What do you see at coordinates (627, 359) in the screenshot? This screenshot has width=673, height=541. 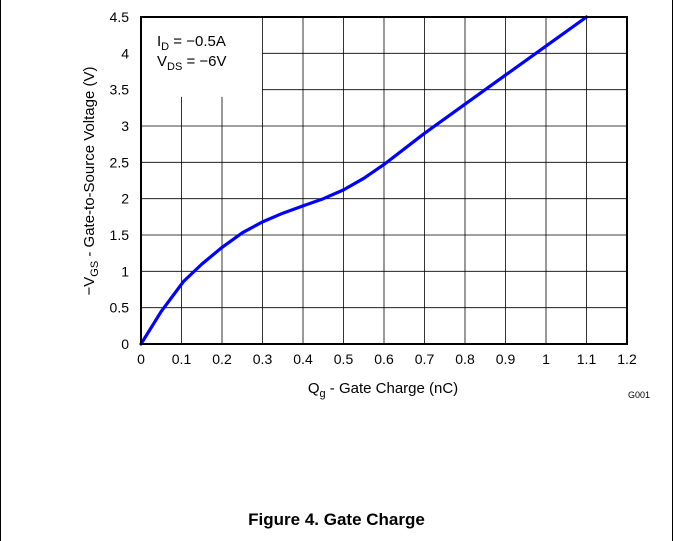 I see `x-tick-label: 1.2` at bounding box center [627, 359].